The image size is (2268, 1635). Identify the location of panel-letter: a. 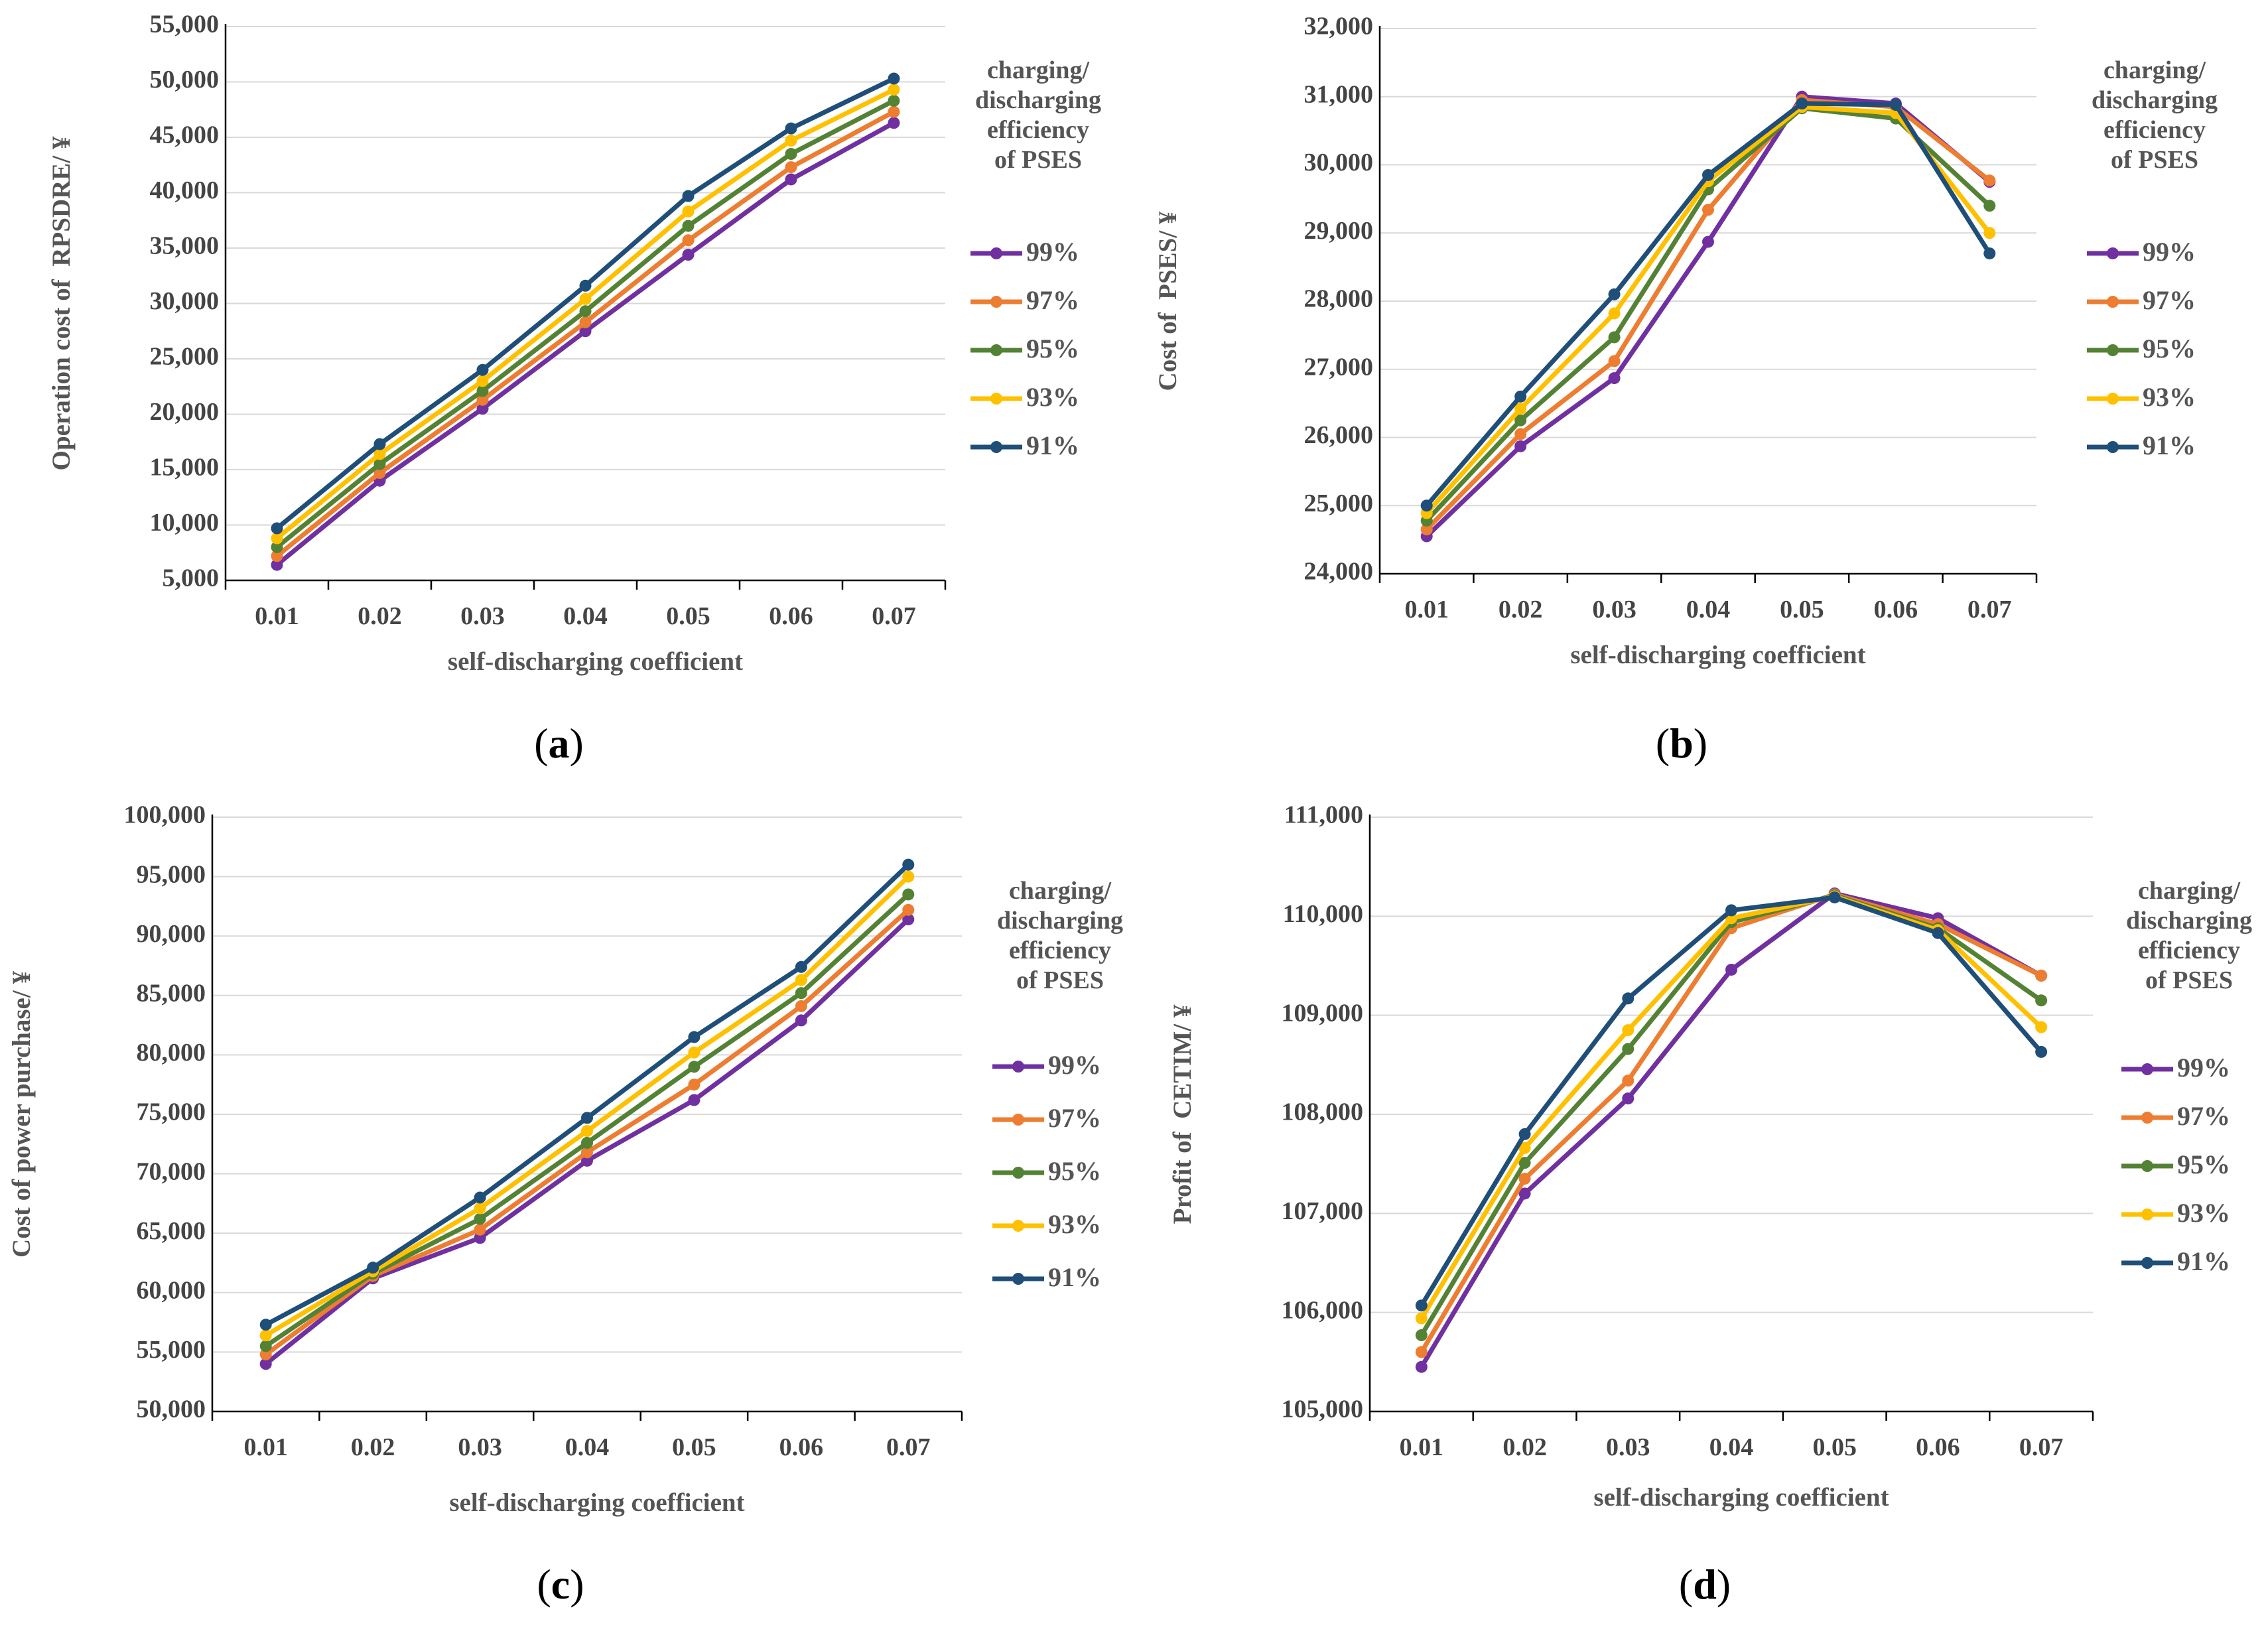
(559, 744).